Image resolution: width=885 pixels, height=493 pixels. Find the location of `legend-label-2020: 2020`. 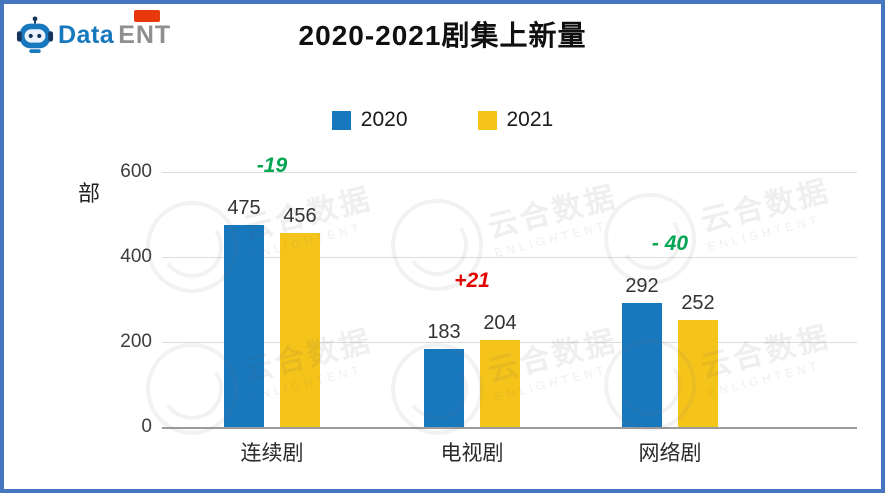

legend-label-2020: 2020 is located at coordinates (384, 119).